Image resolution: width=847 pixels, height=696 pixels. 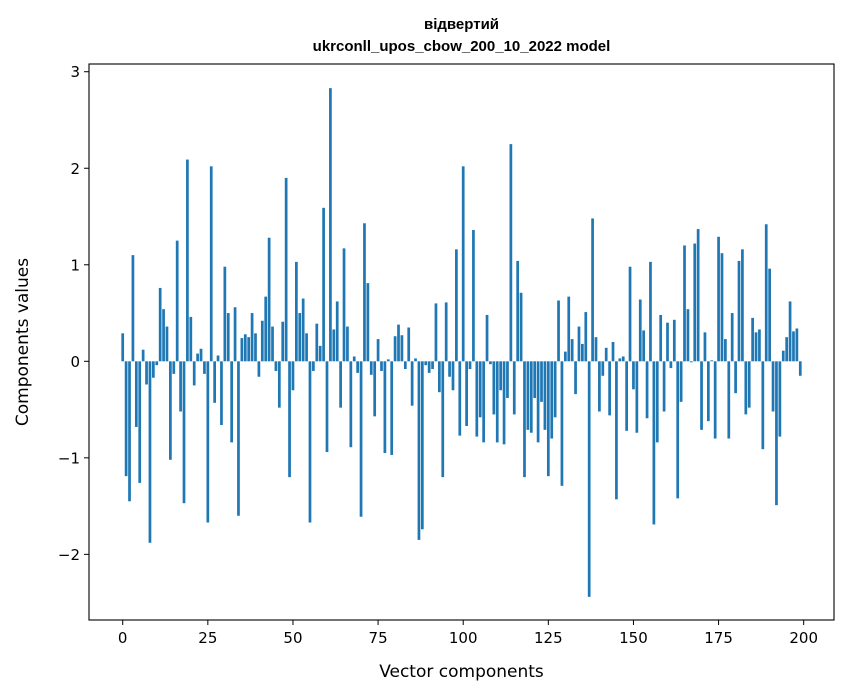 I want to click on y-tick-label: 1, so click(x=75, y=265).